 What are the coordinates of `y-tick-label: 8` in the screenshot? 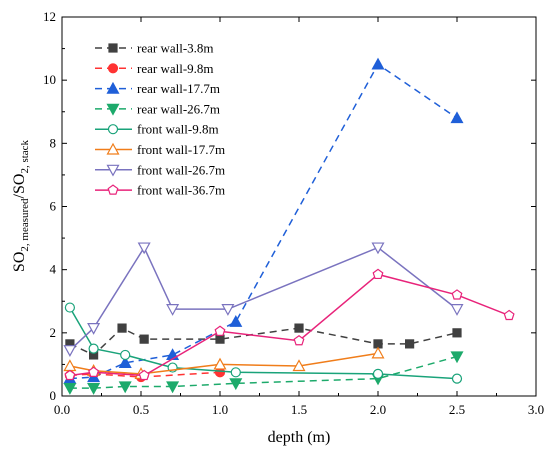 It's located at (53, 142).